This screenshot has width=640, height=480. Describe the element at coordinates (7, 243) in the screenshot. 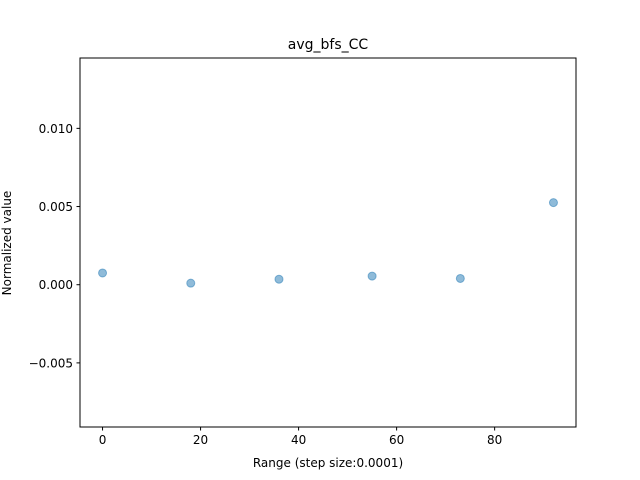

I see `y-axis-label: Normalized value` at that location.